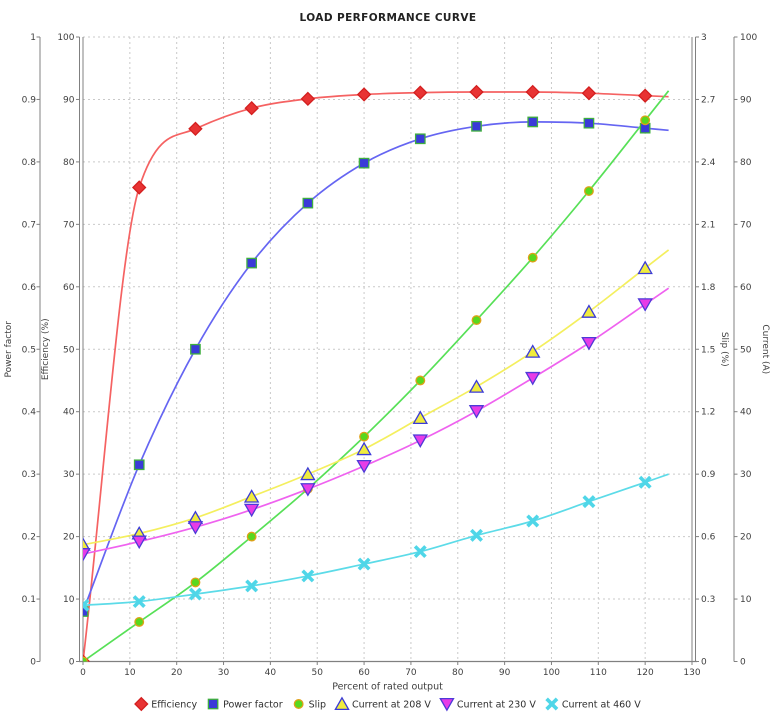  Describe the element at coordinates (174, 705) in the screenshot. I see `legend-label-efficiency: Efficiency` at that location.